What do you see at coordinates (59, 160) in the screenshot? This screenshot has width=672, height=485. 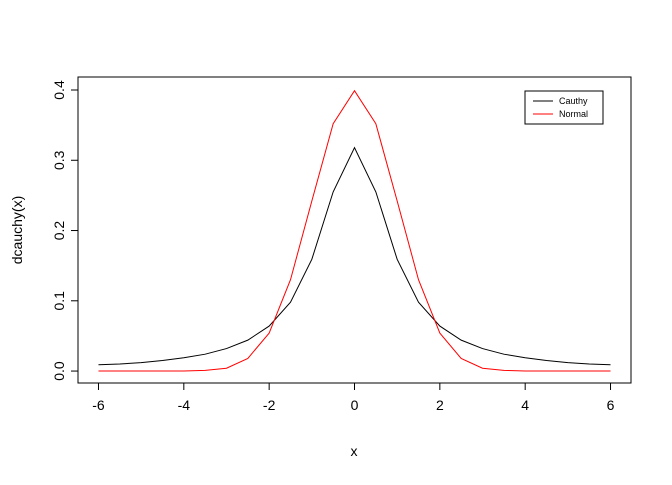 I see `y-tick-label: 0.3` at bounding box center [59, 160].